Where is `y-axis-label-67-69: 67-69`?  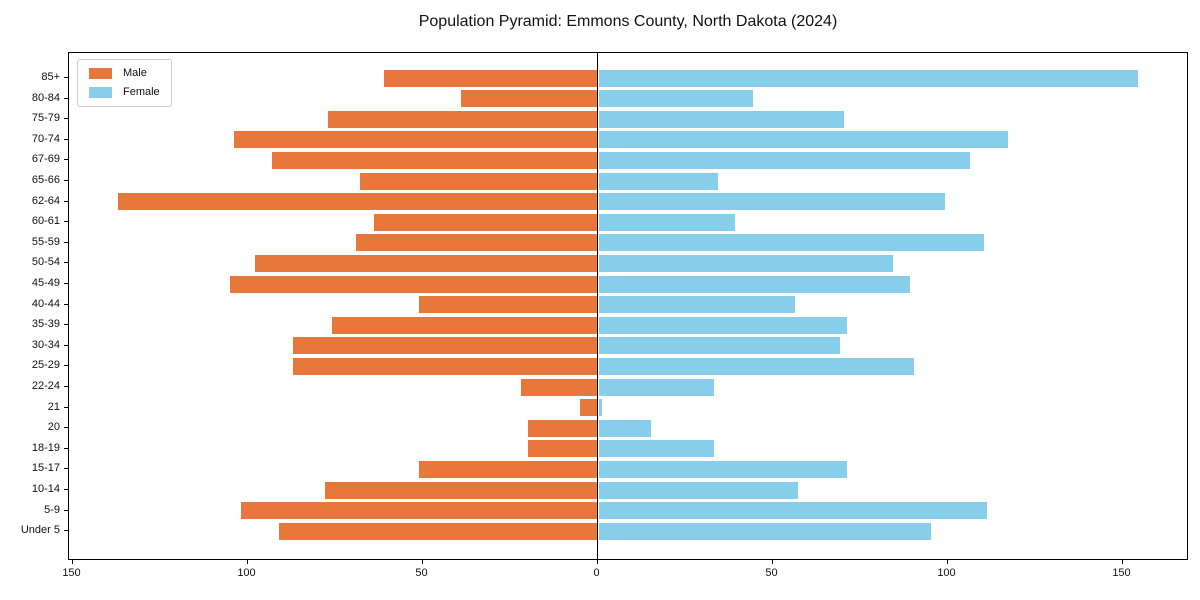 y-axis-label-67-69: 67-69 is located at coordinates (45, 159).